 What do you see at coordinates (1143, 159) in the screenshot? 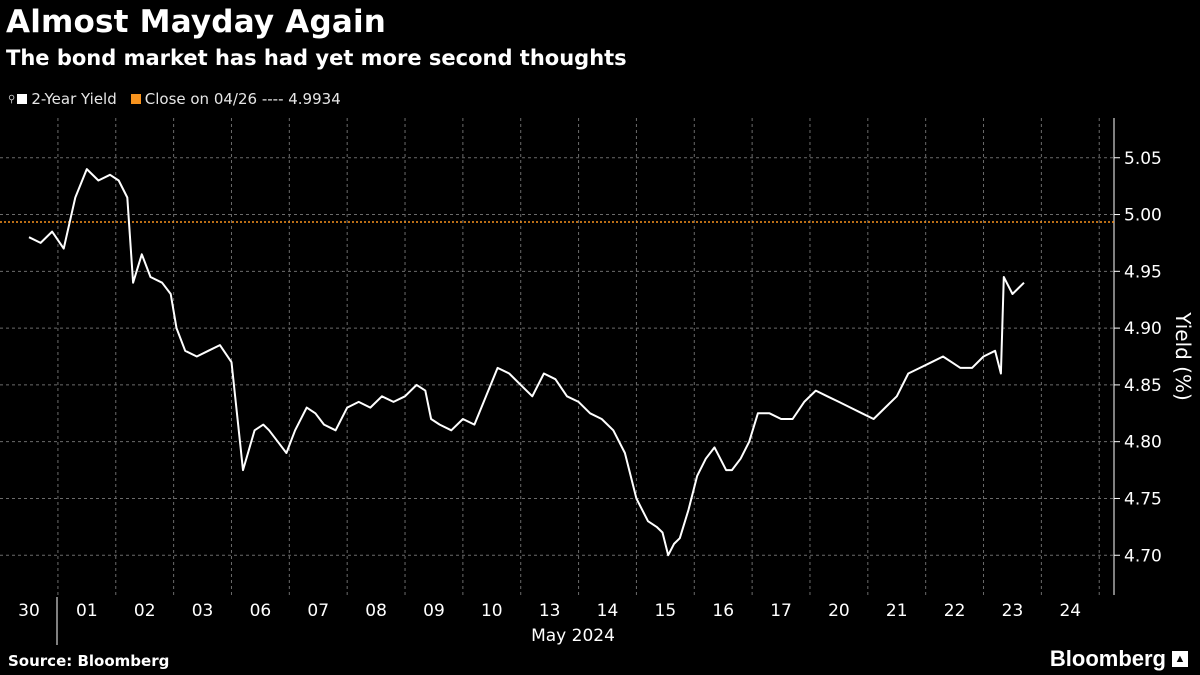
I see `y-tick-label: 5.05` at bounding box center [1143, 159].